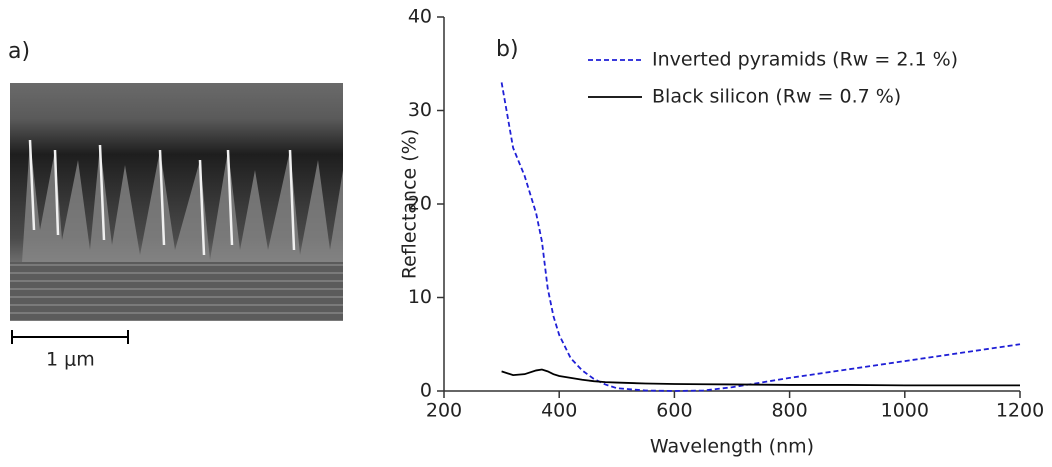 This screenshot has width=1052, height=467. What do you see at coordinates (789, 411) in the screenshot?
I see `x-tick-label: 800` at bounding box center [789, 411].